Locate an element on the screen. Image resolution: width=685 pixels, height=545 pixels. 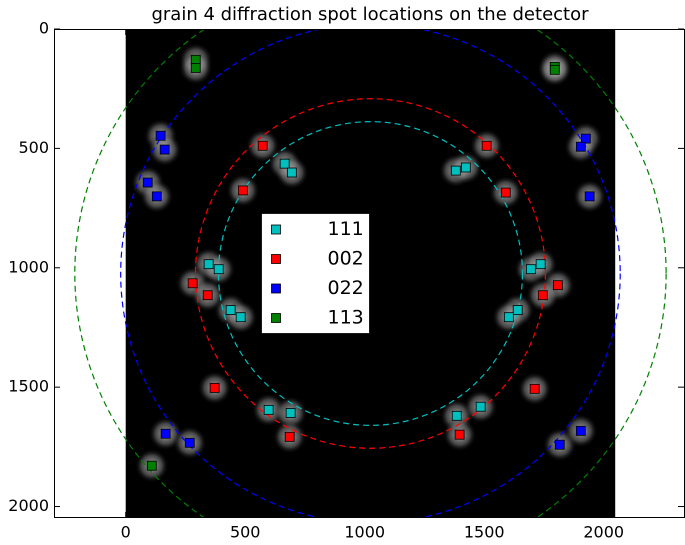
legend-label: 002 is located at coordinates (346, 259).